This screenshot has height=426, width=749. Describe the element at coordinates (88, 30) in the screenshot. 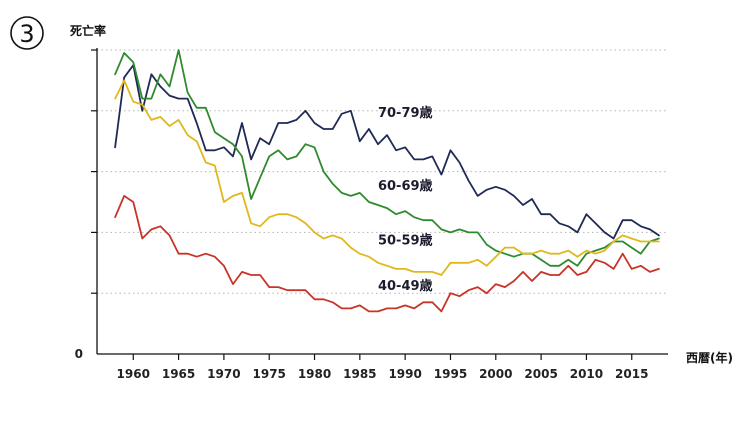

I see `y-axis-title: 死亡率` at that location.